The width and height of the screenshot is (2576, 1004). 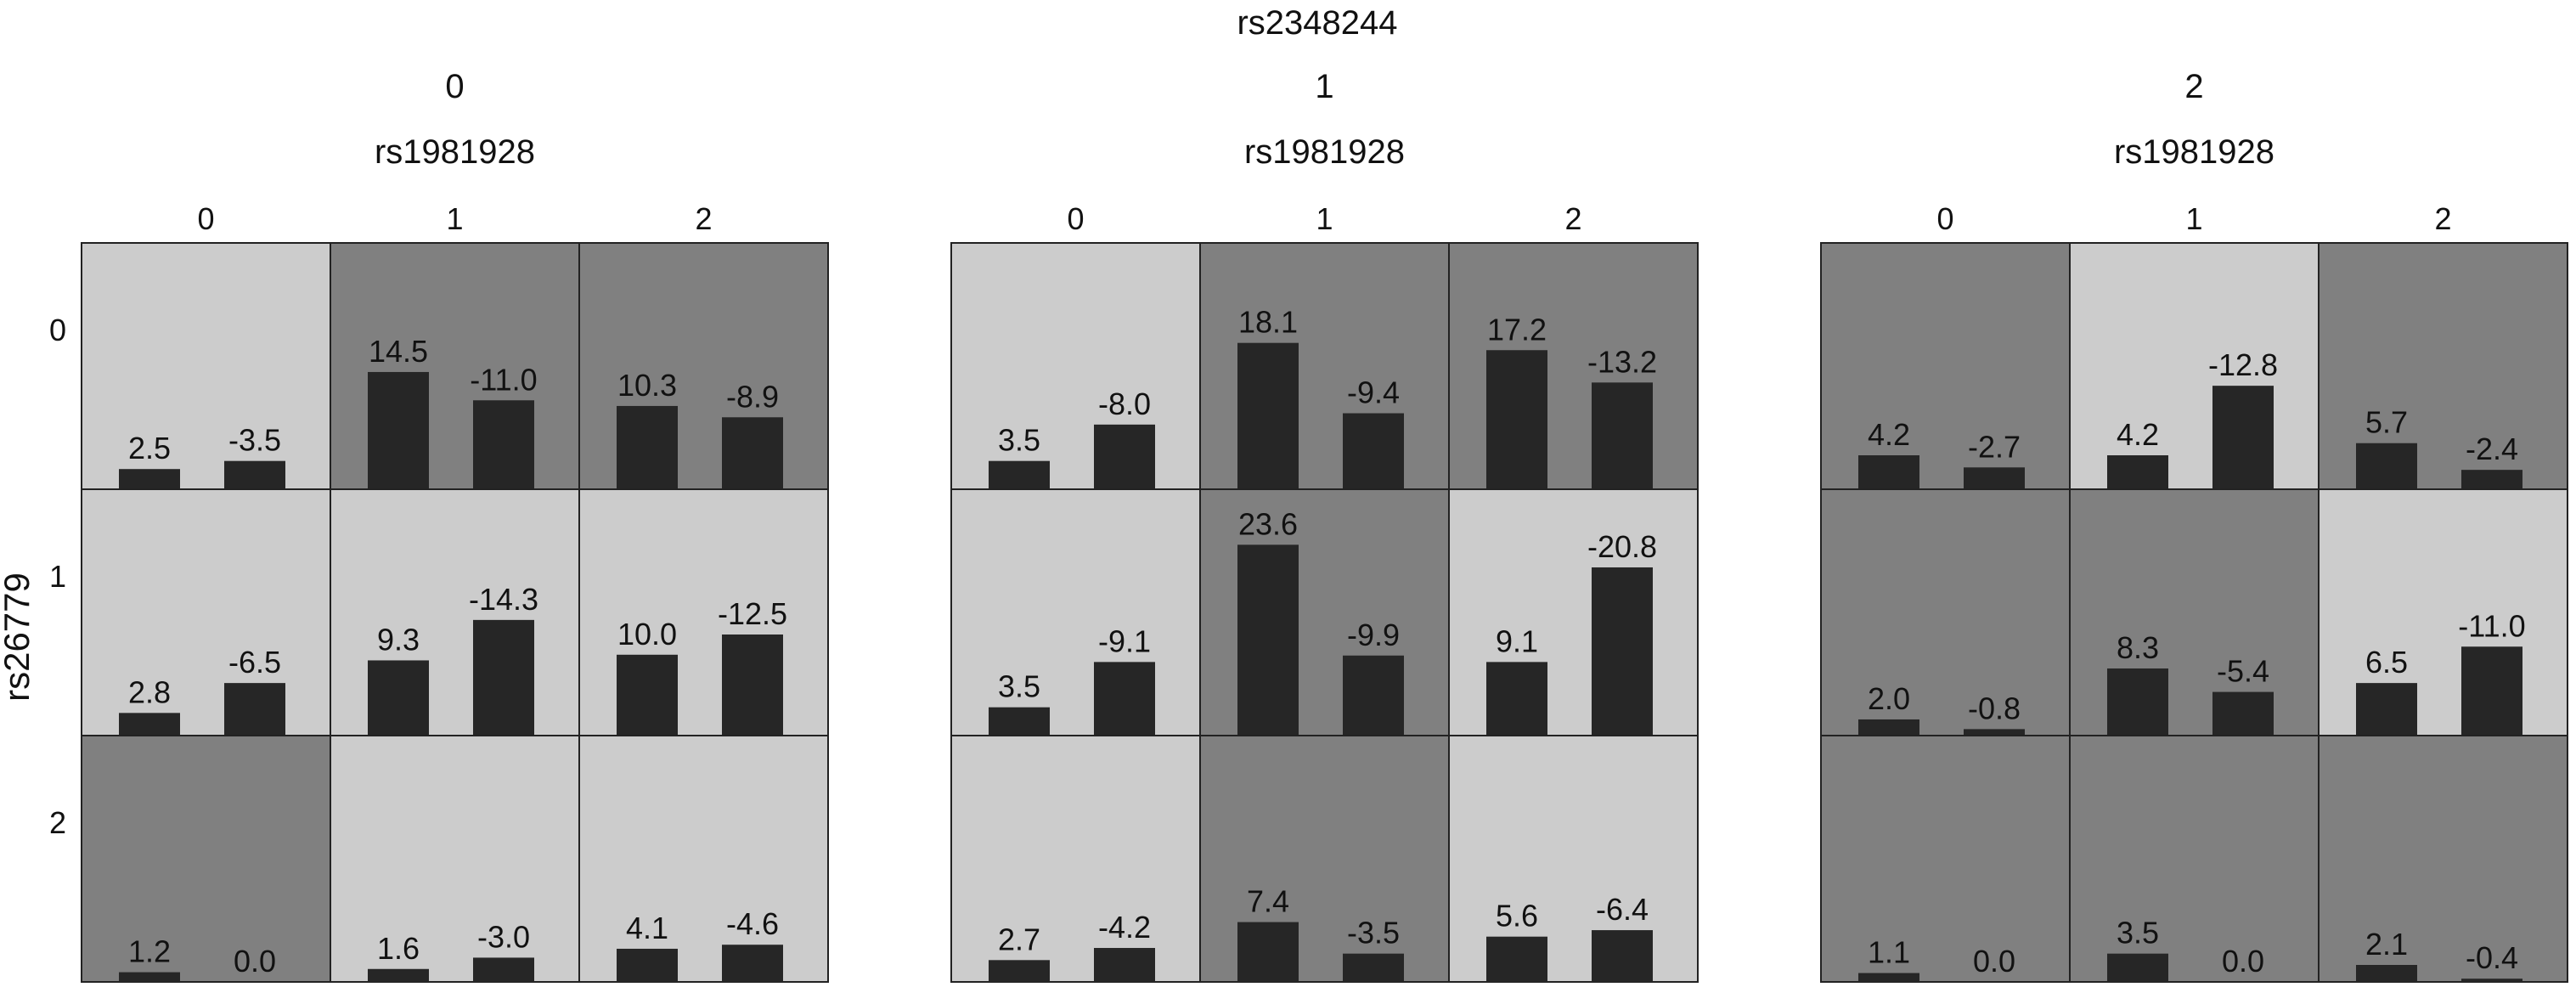 I want to click on bar-value-label: -0.4, so click(x=2492, y=957).